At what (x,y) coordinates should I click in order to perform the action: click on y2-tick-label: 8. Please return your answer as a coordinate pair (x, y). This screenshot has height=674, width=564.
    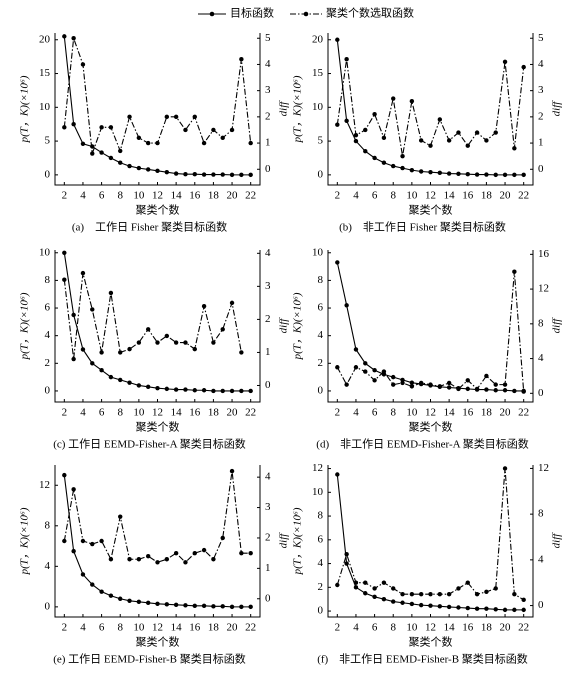
    Looking at the image, I should click on (541, 323).